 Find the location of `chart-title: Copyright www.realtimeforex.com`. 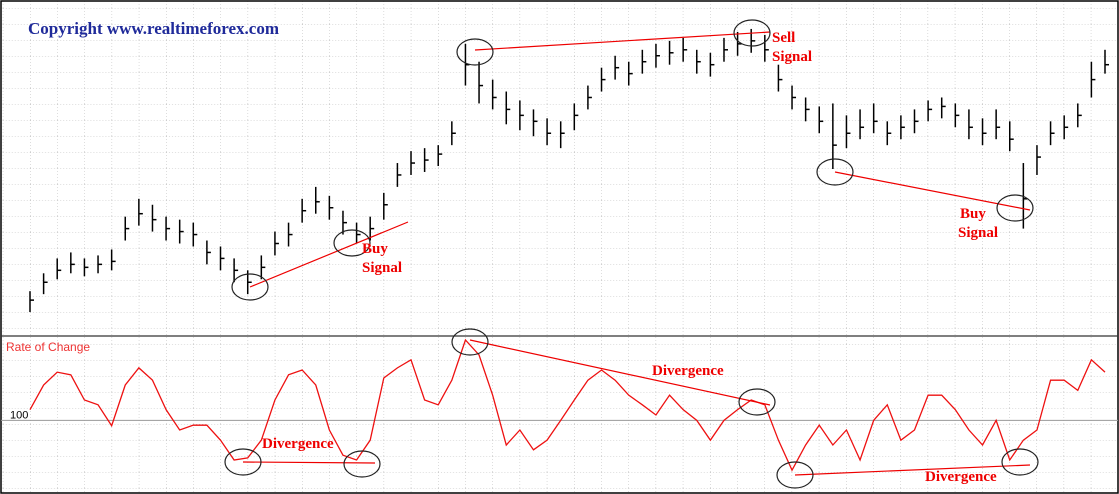

chart-title: Copyright www.realtimeforex.com is located at coordinates (153, 28).